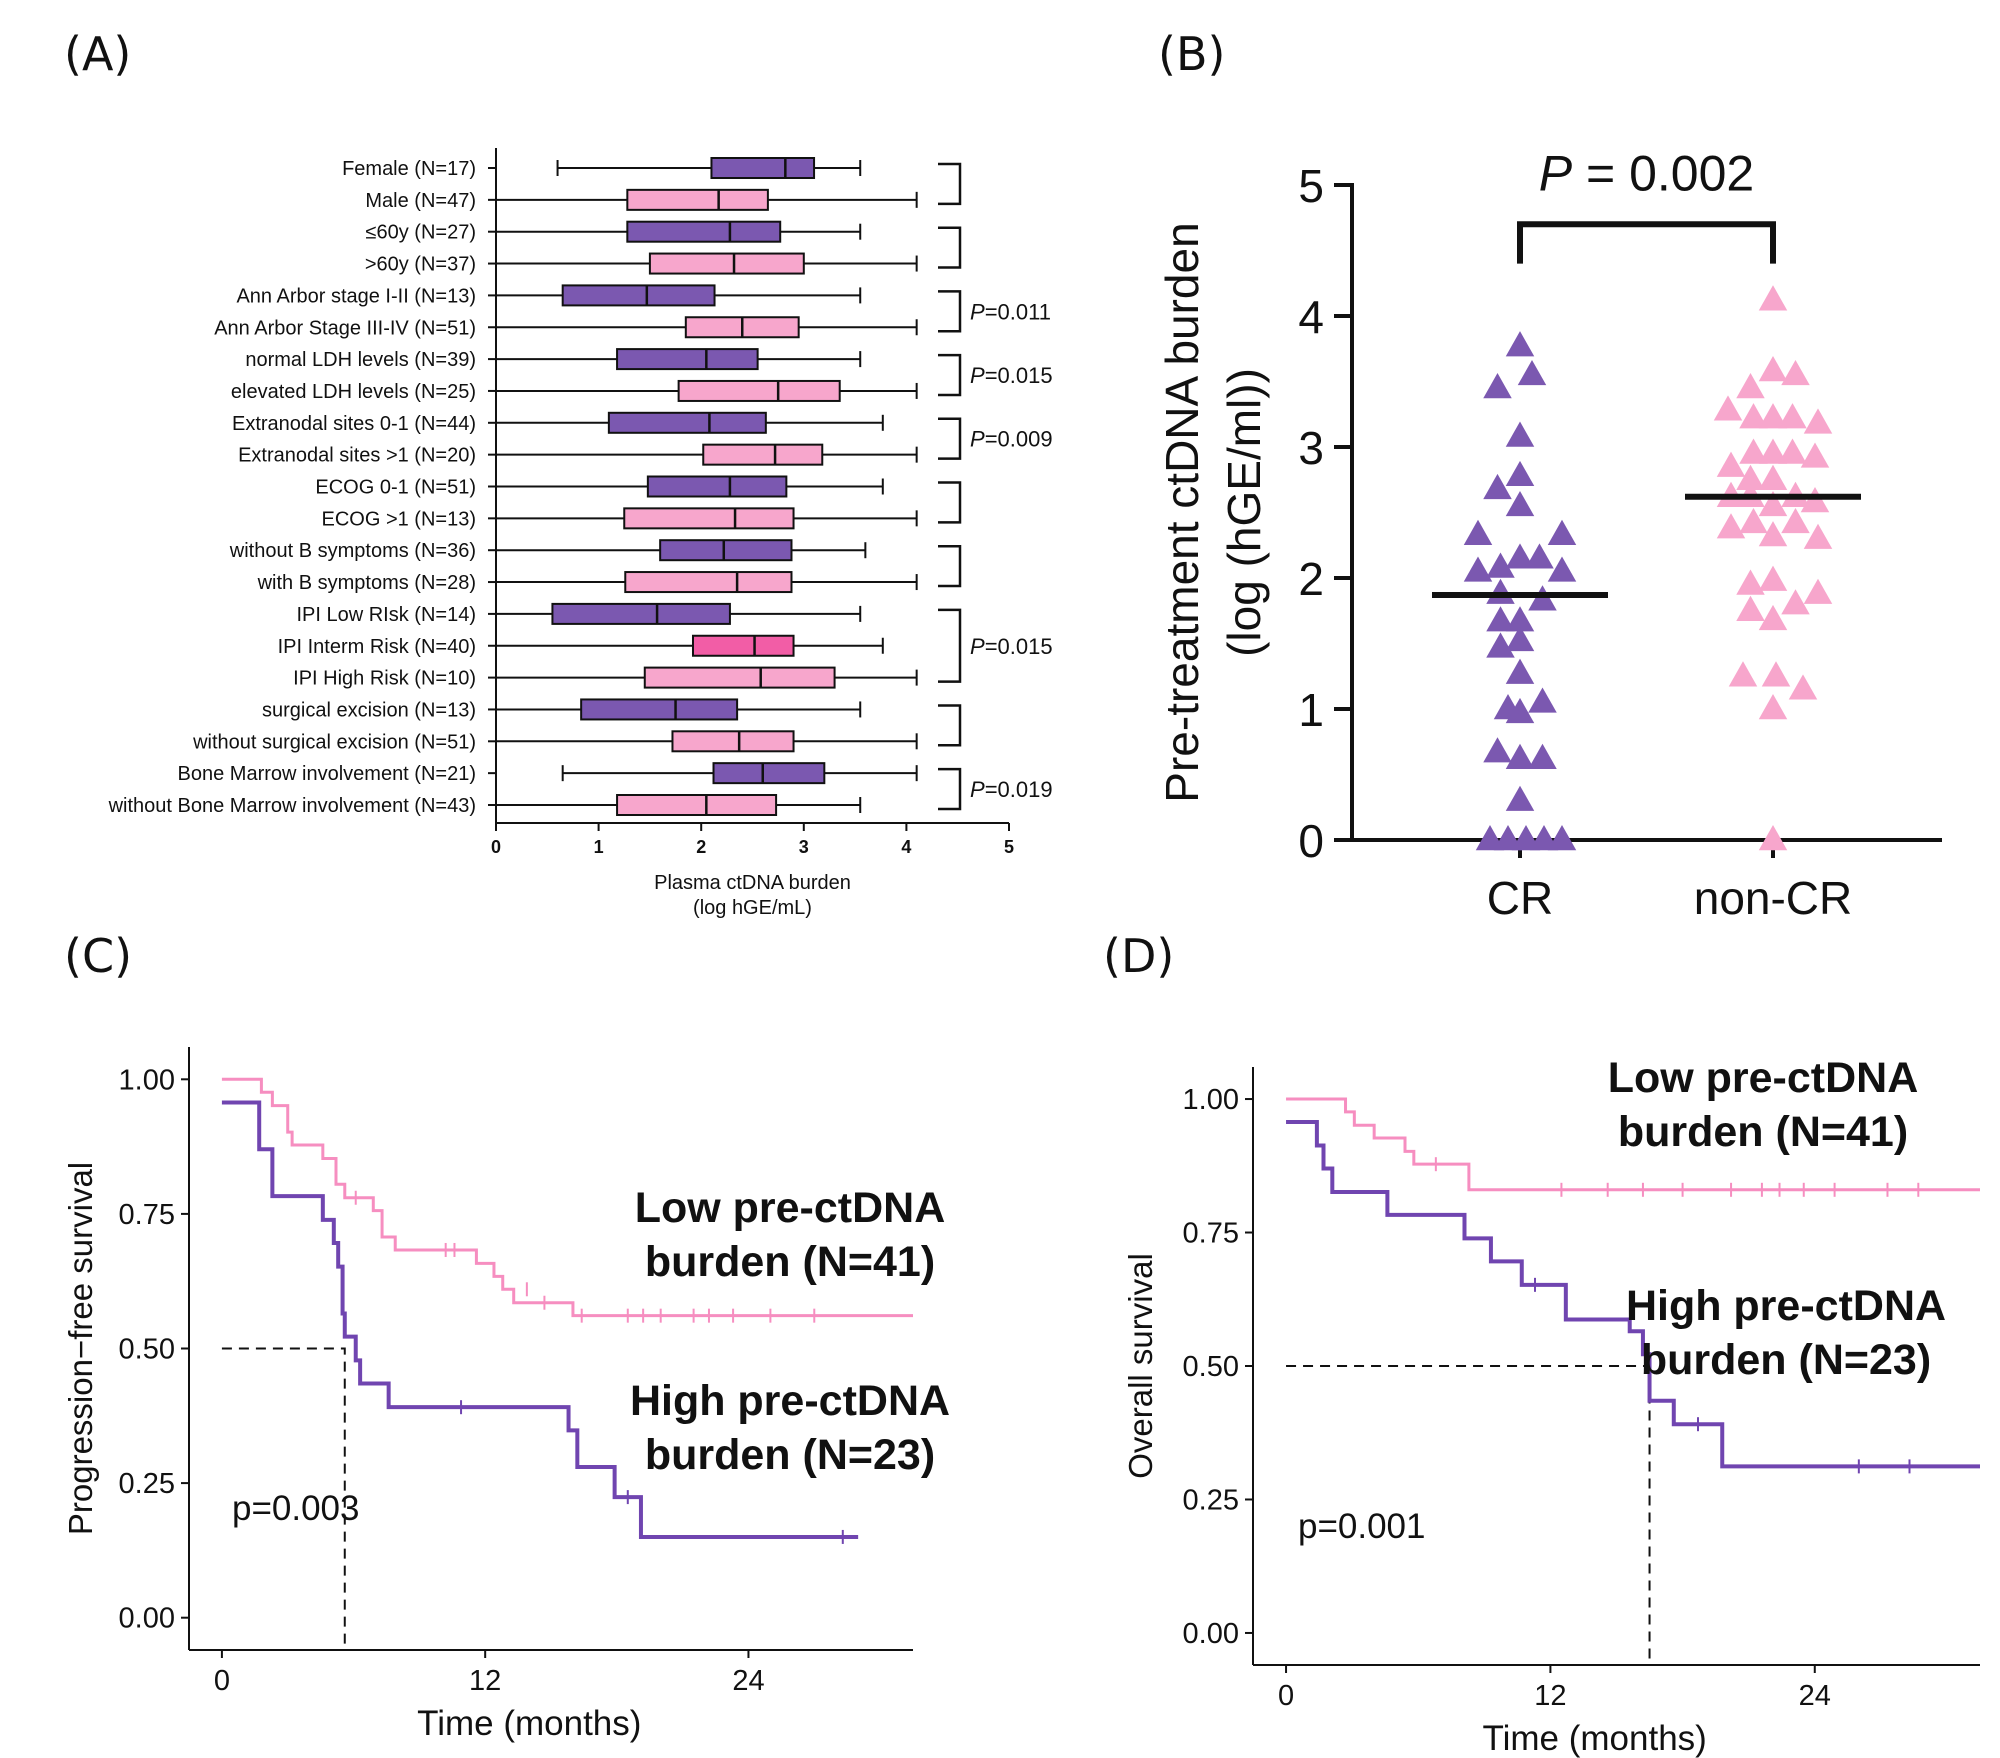 Image resolution: width=2000 pixels, height=1758 pixels. What do you see at coordinates (1182, 512) in the screenshot?
I see `b-y-axis-label: Pre-treatment ctDNA burden` at bounding box center [1182, 512].